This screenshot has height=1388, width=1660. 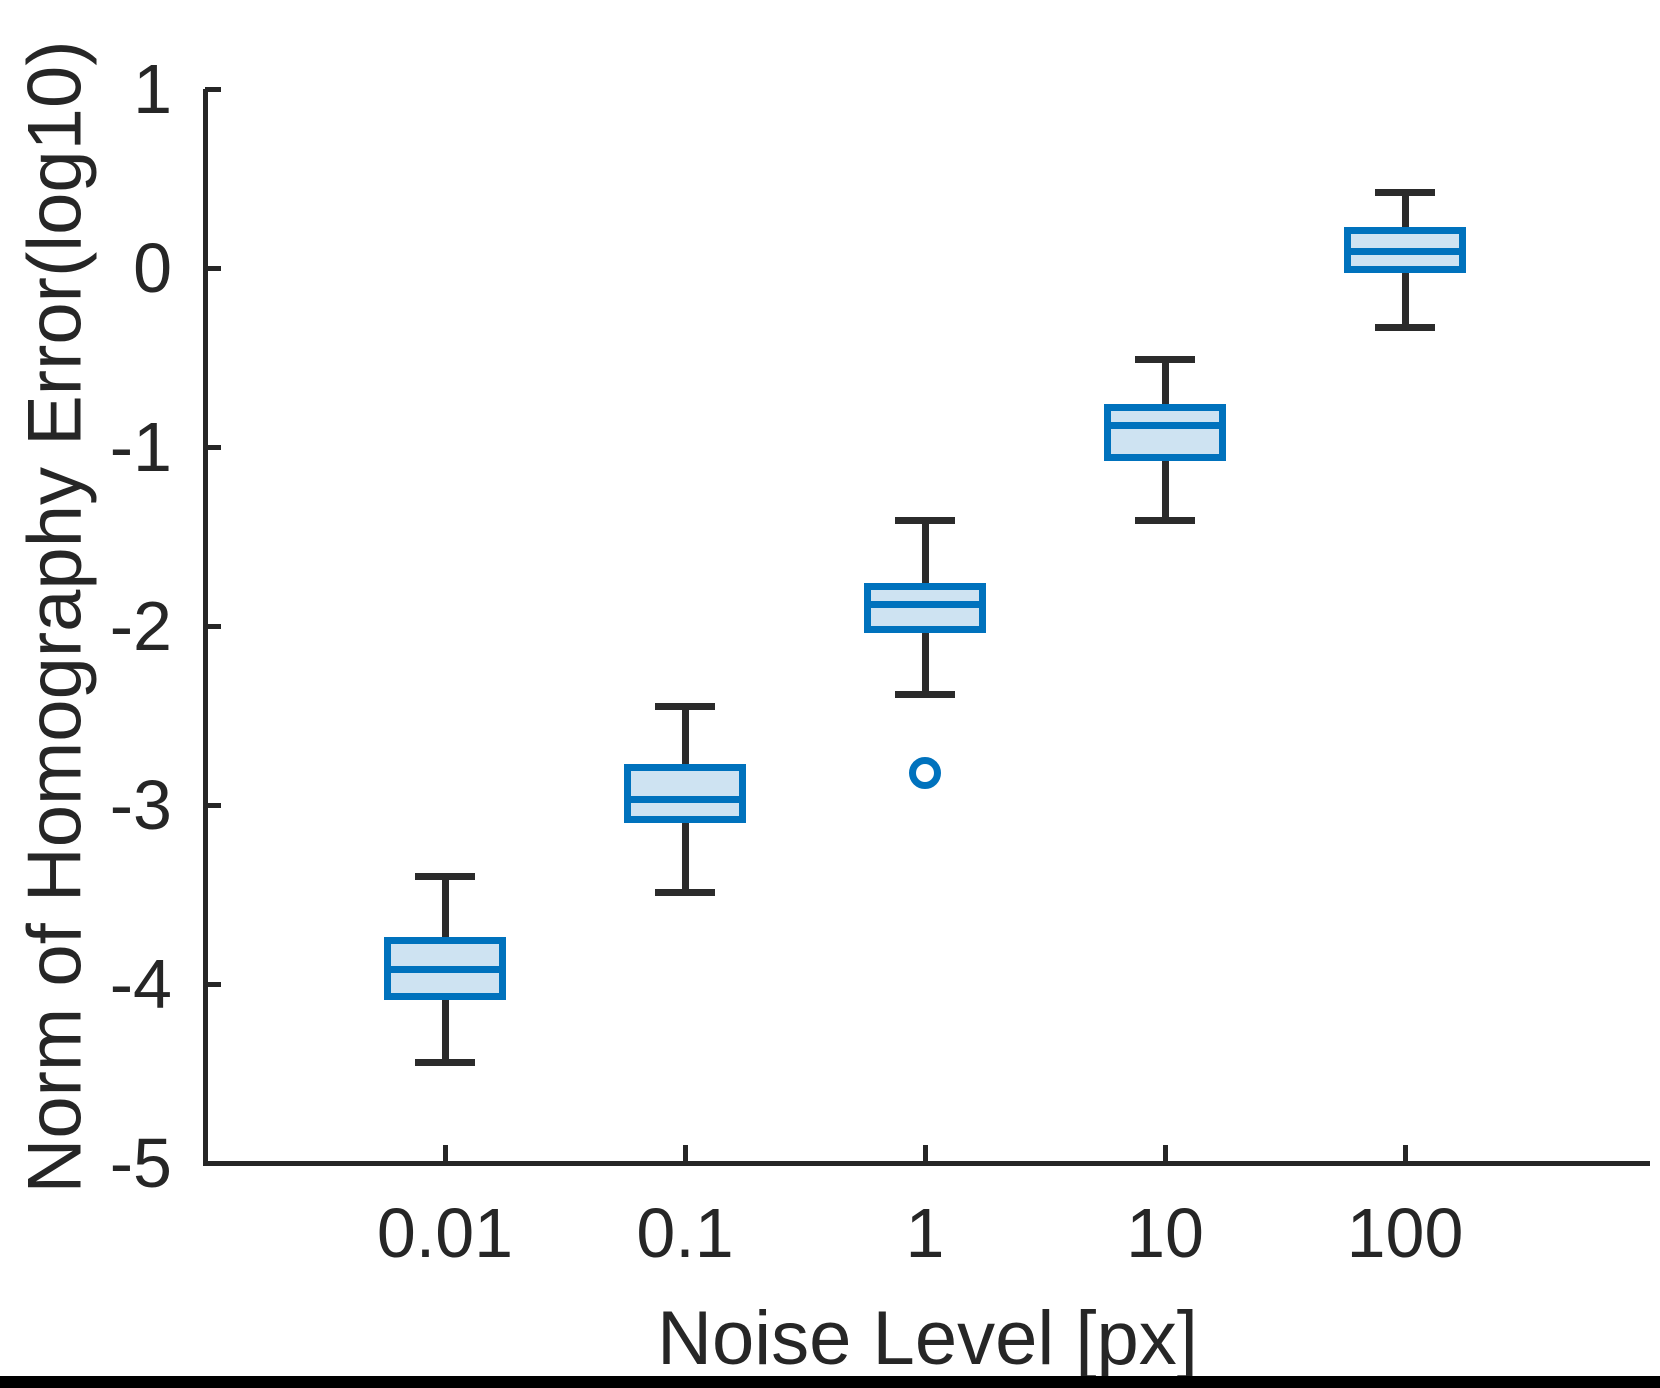 I want to click on x-tick-label: 100, so click(x=1405, y=1233).